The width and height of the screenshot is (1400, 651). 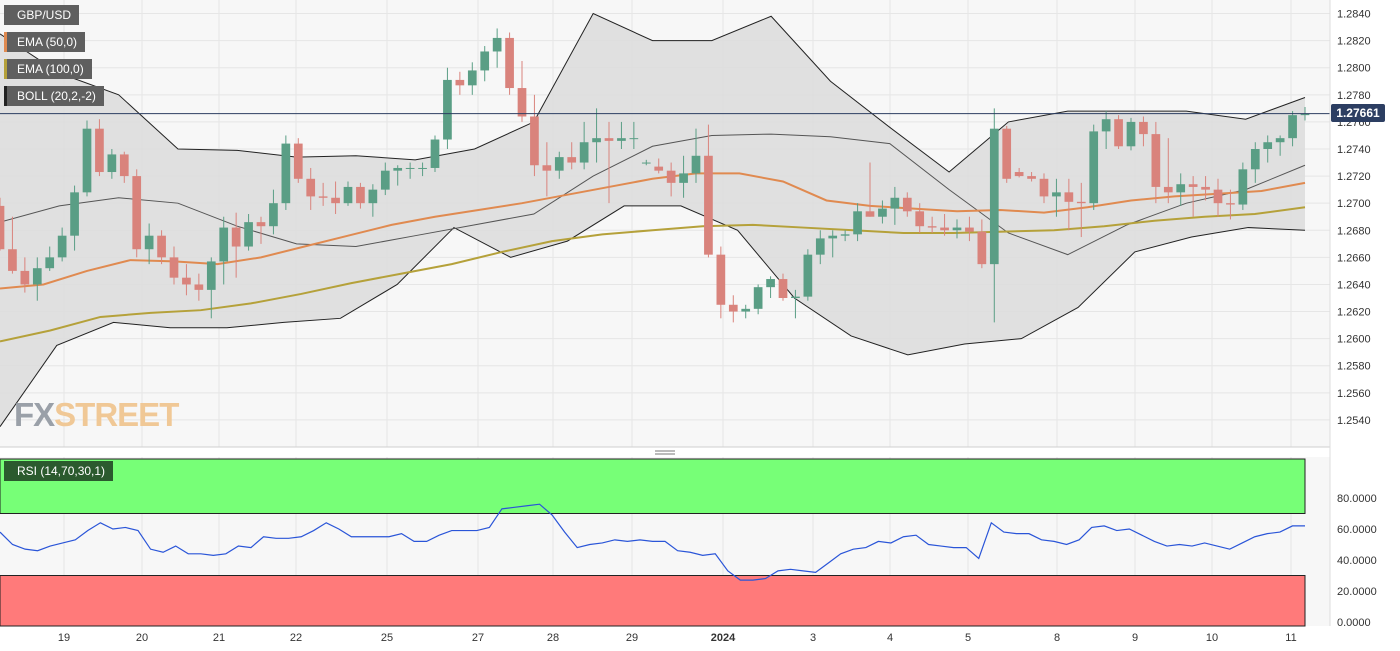 I want to click on price-tick-label: 1.2680, so click(x=1354, y=231).